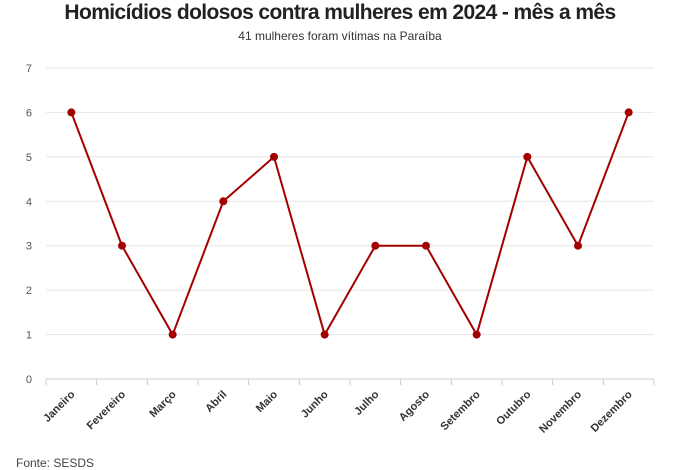  What do you see at coordinates (29, 291) in the screenshot?
I see `y-tick-label: 2` at bounding box center [29, 291].